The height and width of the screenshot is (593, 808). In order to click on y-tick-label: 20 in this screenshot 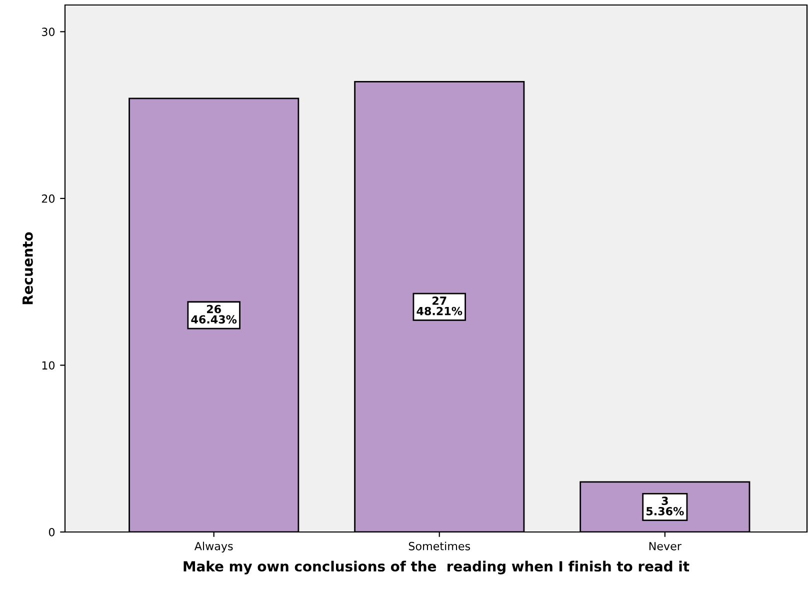, I will do `click(48, 198)`.